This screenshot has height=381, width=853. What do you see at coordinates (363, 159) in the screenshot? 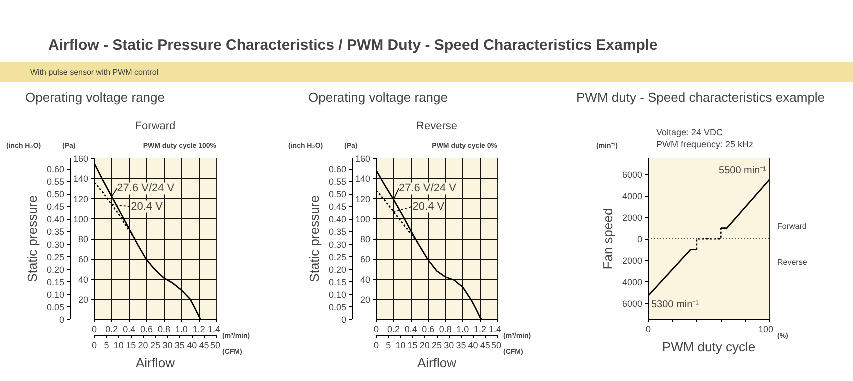
I see `y-tick-label: 160` at bounding box center [363, 159].